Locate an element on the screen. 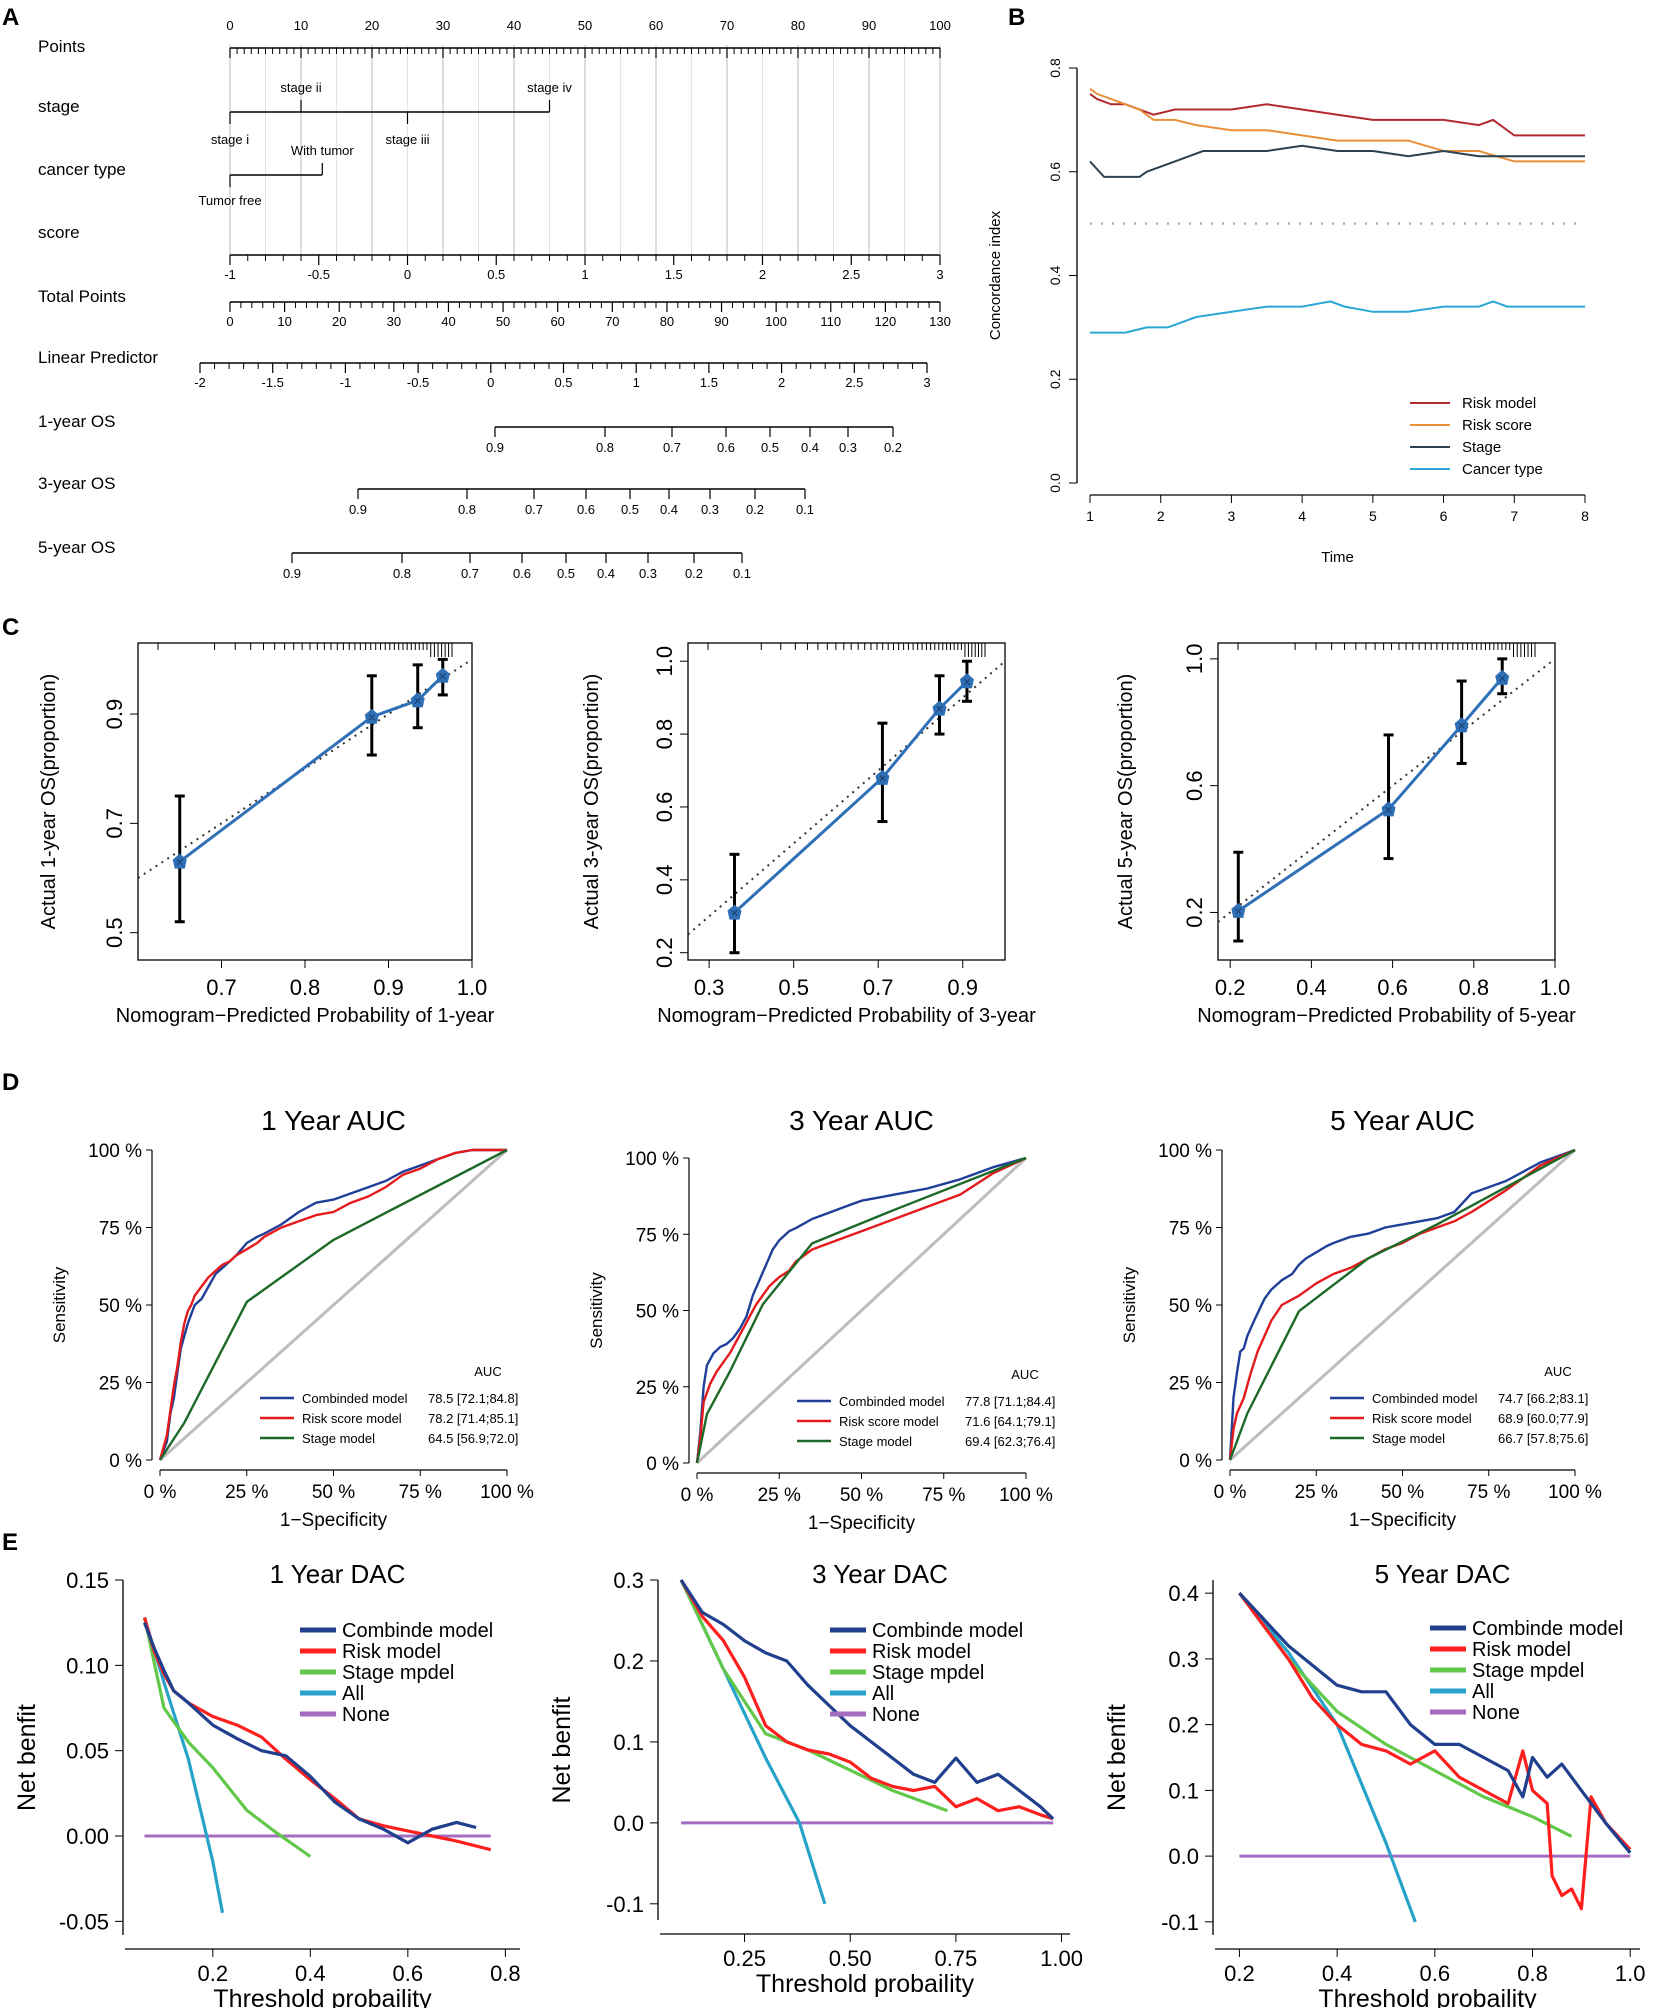 The width and height of the screenshot is (1654, 2008). roc-title: 5 Year AUC is located at coordinates (1402, 1120).